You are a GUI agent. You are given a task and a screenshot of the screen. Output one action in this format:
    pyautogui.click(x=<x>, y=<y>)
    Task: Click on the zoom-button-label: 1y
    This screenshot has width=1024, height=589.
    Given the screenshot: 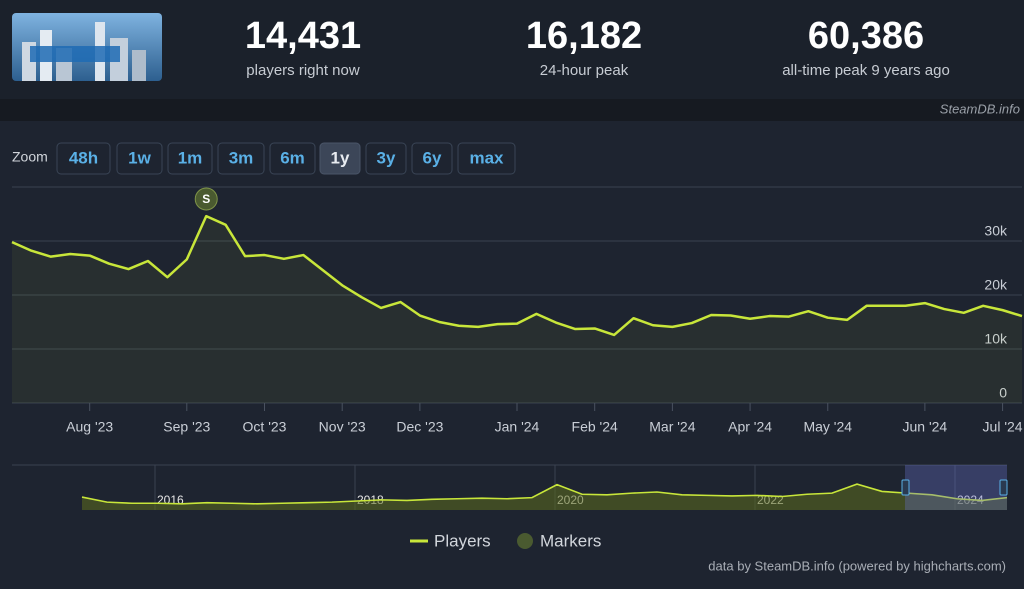 What is the action you would take?
    pyautogui.click(x=340, y=157)
    